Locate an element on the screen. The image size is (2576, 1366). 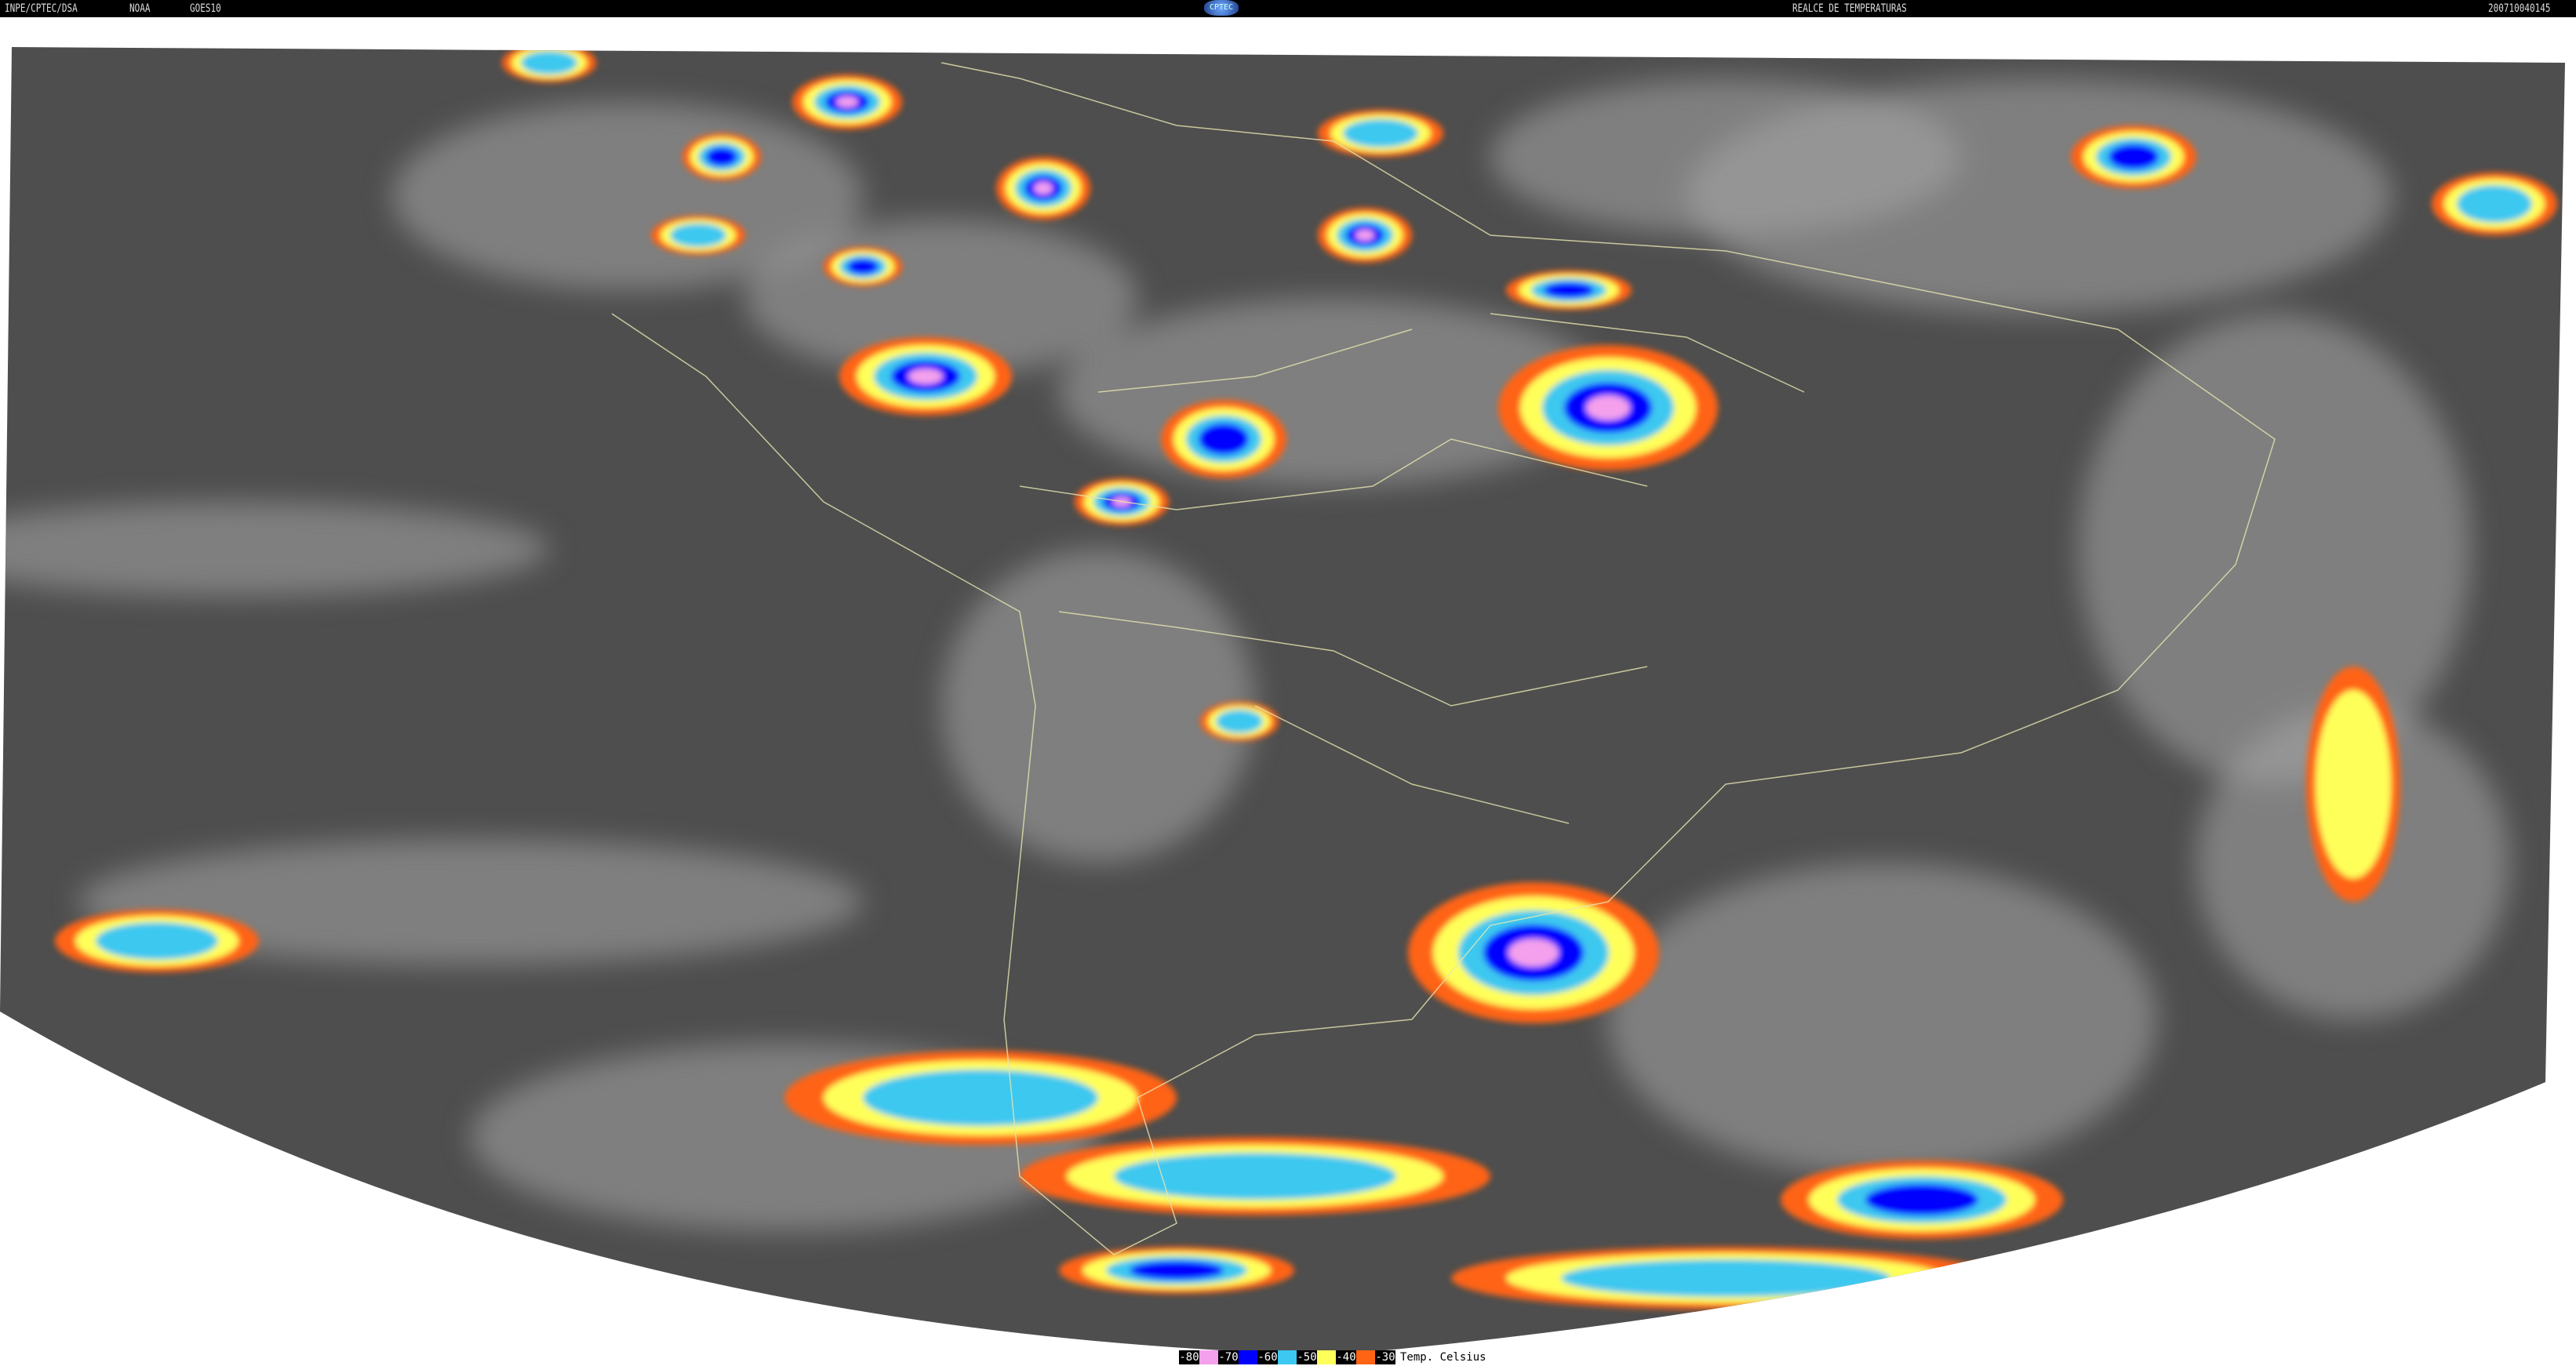
temperature-legend: -80 -70 -60 -50 -40 -30 Temp. Celsius is located at coordinates (1332, 1357).